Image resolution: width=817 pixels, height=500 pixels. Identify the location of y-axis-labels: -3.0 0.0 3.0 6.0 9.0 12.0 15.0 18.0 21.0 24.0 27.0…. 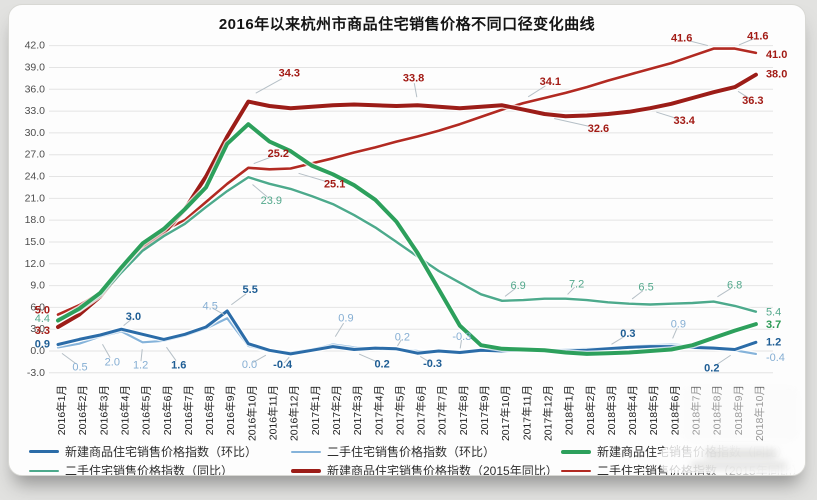
(35, 209).